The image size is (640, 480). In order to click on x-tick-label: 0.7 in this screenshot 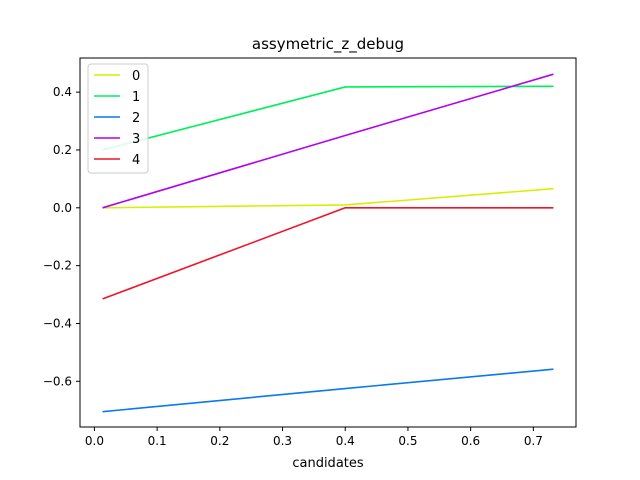, I will do `click(533, 441)`.